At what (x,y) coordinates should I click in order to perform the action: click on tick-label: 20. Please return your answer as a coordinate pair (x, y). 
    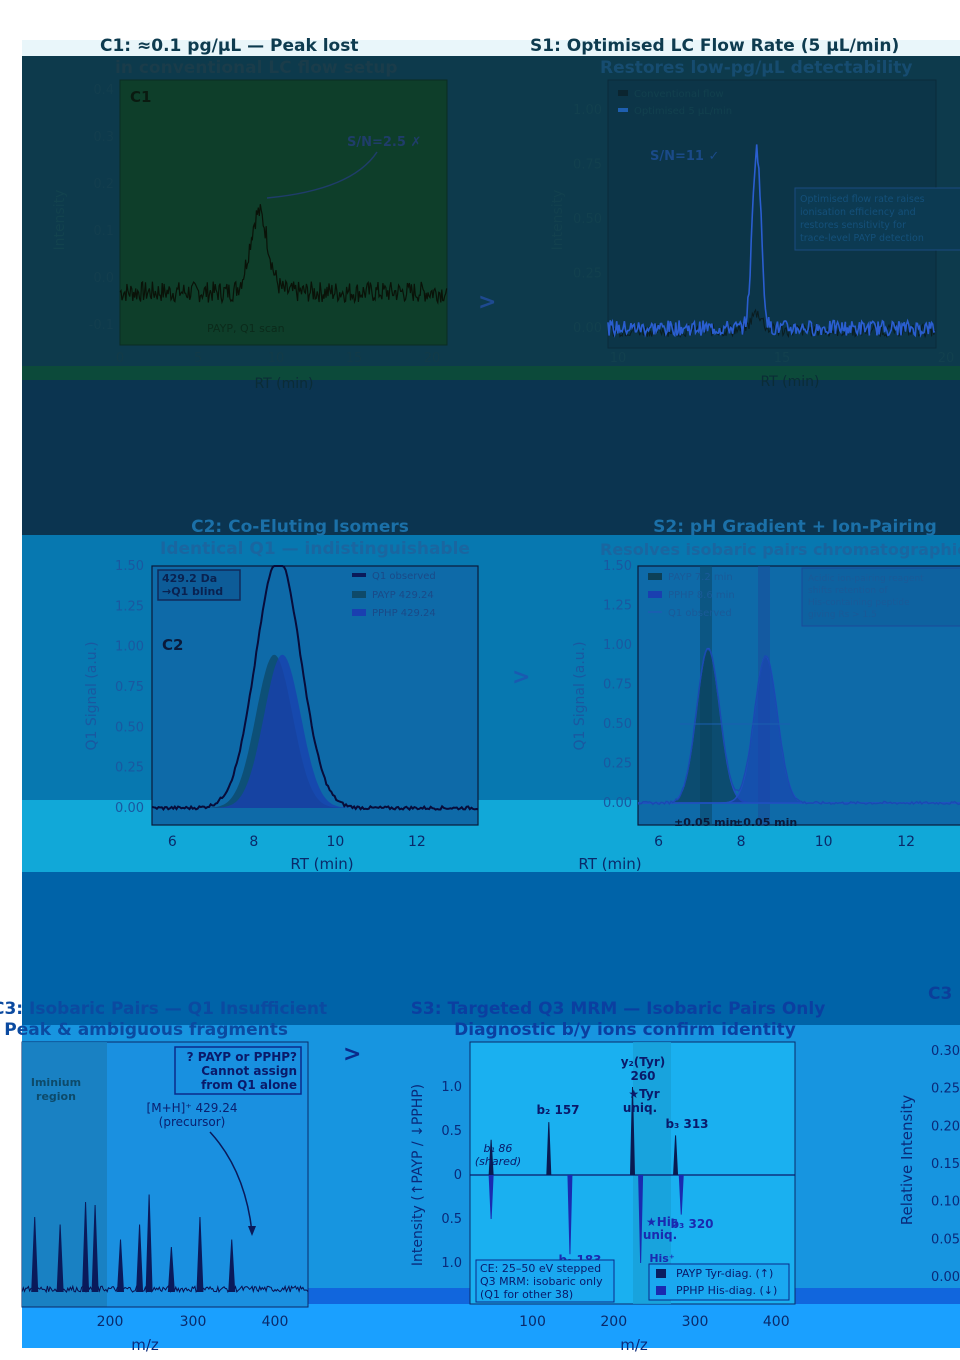
    Looking at the image, I should click on (432, 358).